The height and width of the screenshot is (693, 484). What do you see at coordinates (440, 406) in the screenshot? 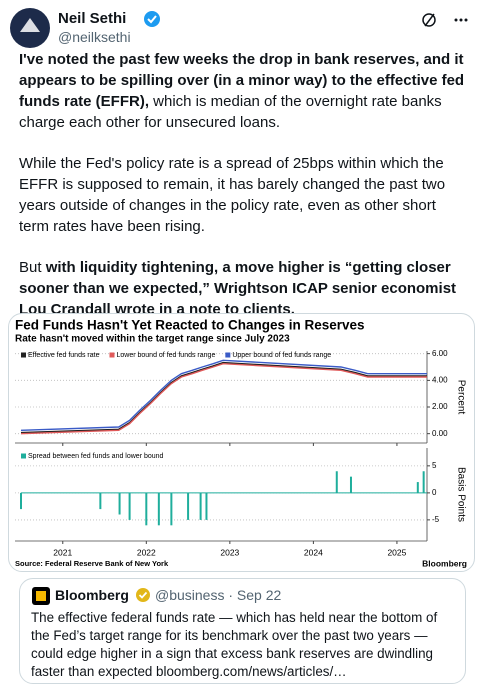
I see `y-tick-label: 2.00` at bounding box center [440, 406].